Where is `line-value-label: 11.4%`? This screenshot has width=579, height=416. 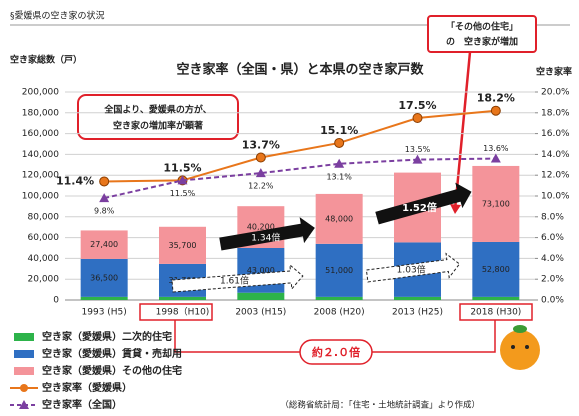 line-value-label: 11.4% is located at coordinates (75, 180).